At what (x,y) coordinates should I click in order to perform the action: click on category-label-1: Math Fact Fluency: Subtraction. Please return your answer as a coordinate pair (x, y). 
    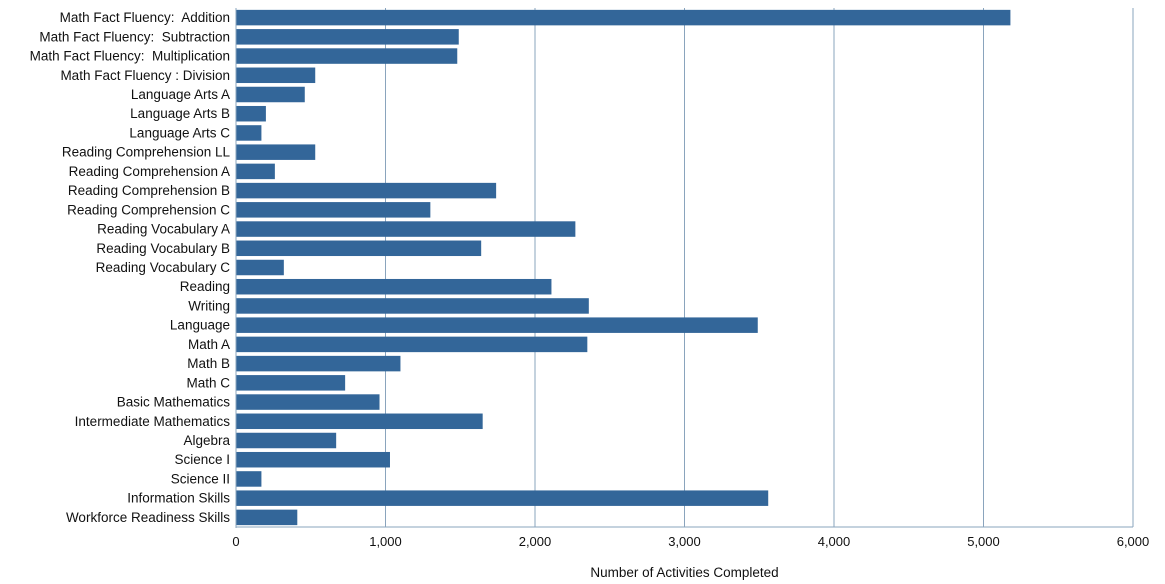
    Looking at the image, I should click on (134, 36).